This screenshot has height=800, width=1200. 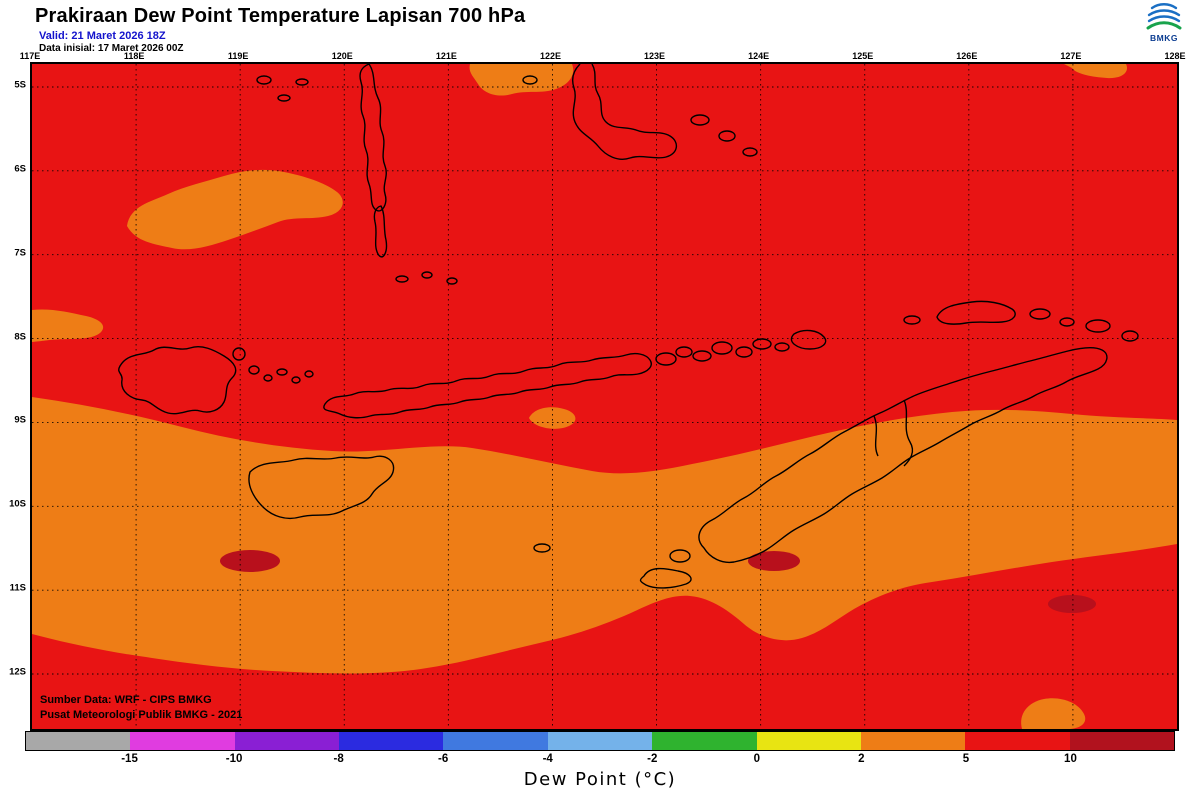 What do you see at coordinates (1175, 56) in the screenshot?
I see `lon-label: 128E` at bounding box center [1175, 56].